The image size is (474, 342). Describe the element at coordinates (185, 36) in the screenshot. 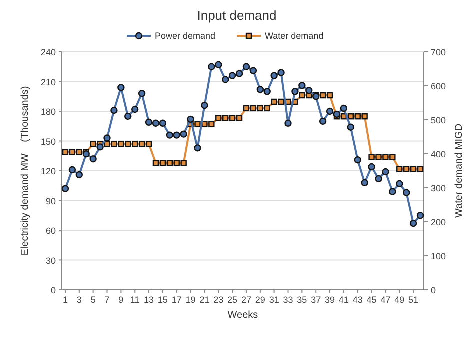

I see `legend-label: Power demand` at that location.